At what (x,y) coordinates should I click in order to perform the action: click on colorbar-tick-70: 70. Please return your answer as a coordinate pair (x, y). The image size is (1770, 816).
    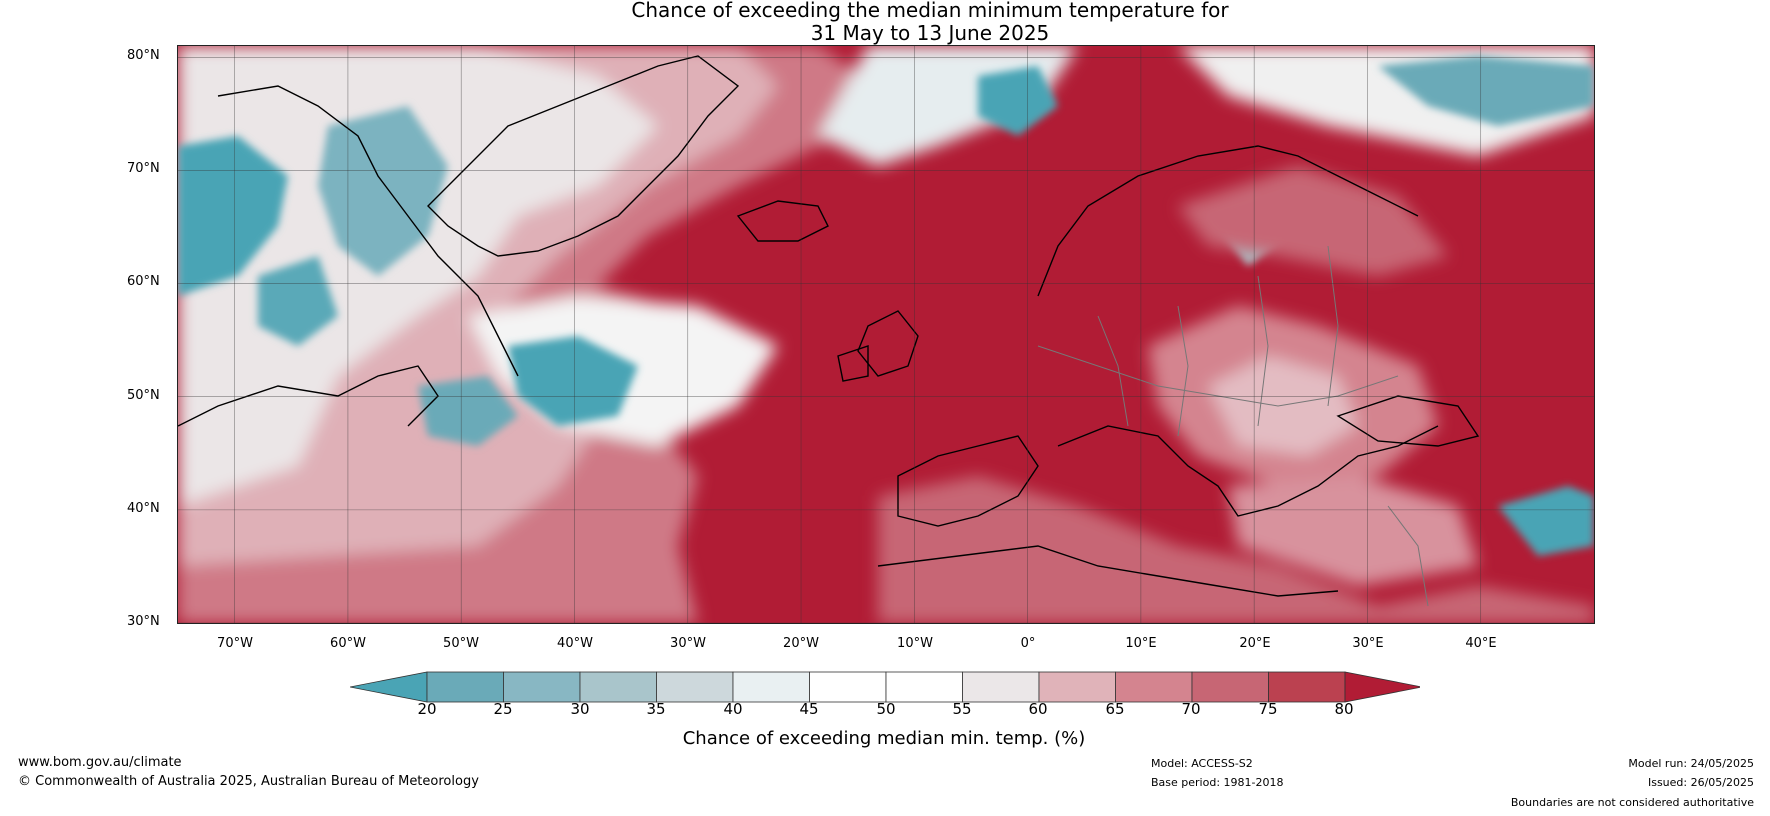
    Looking at the image, I should click on (1191, 709).